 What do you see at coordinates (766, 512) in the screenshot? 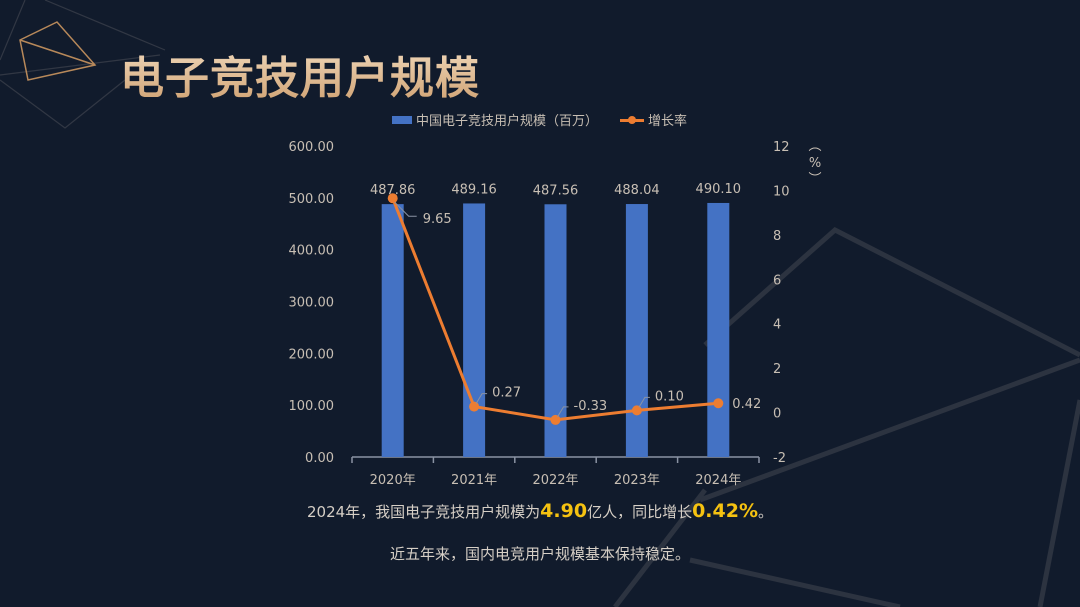
I see `summary-text: 。` at bounding box center [766, 512].